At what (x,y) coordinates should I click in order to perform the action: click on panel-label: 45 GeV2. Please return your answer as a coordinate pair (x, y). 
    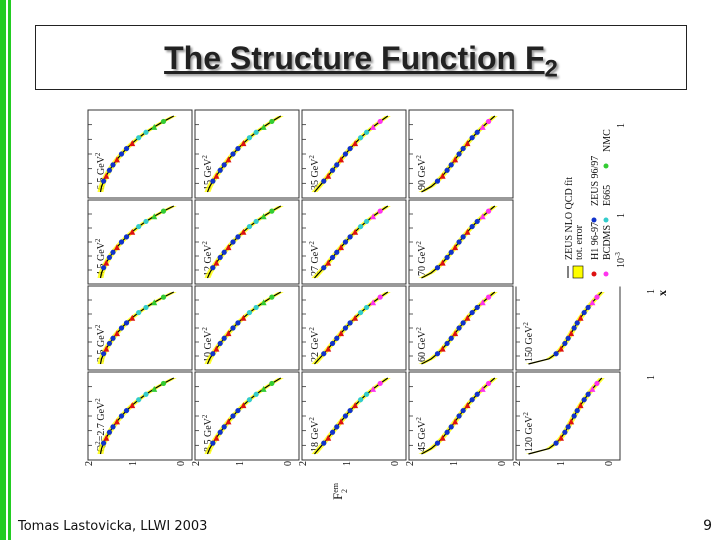
    Looking at the image, I should click on (421, 434).